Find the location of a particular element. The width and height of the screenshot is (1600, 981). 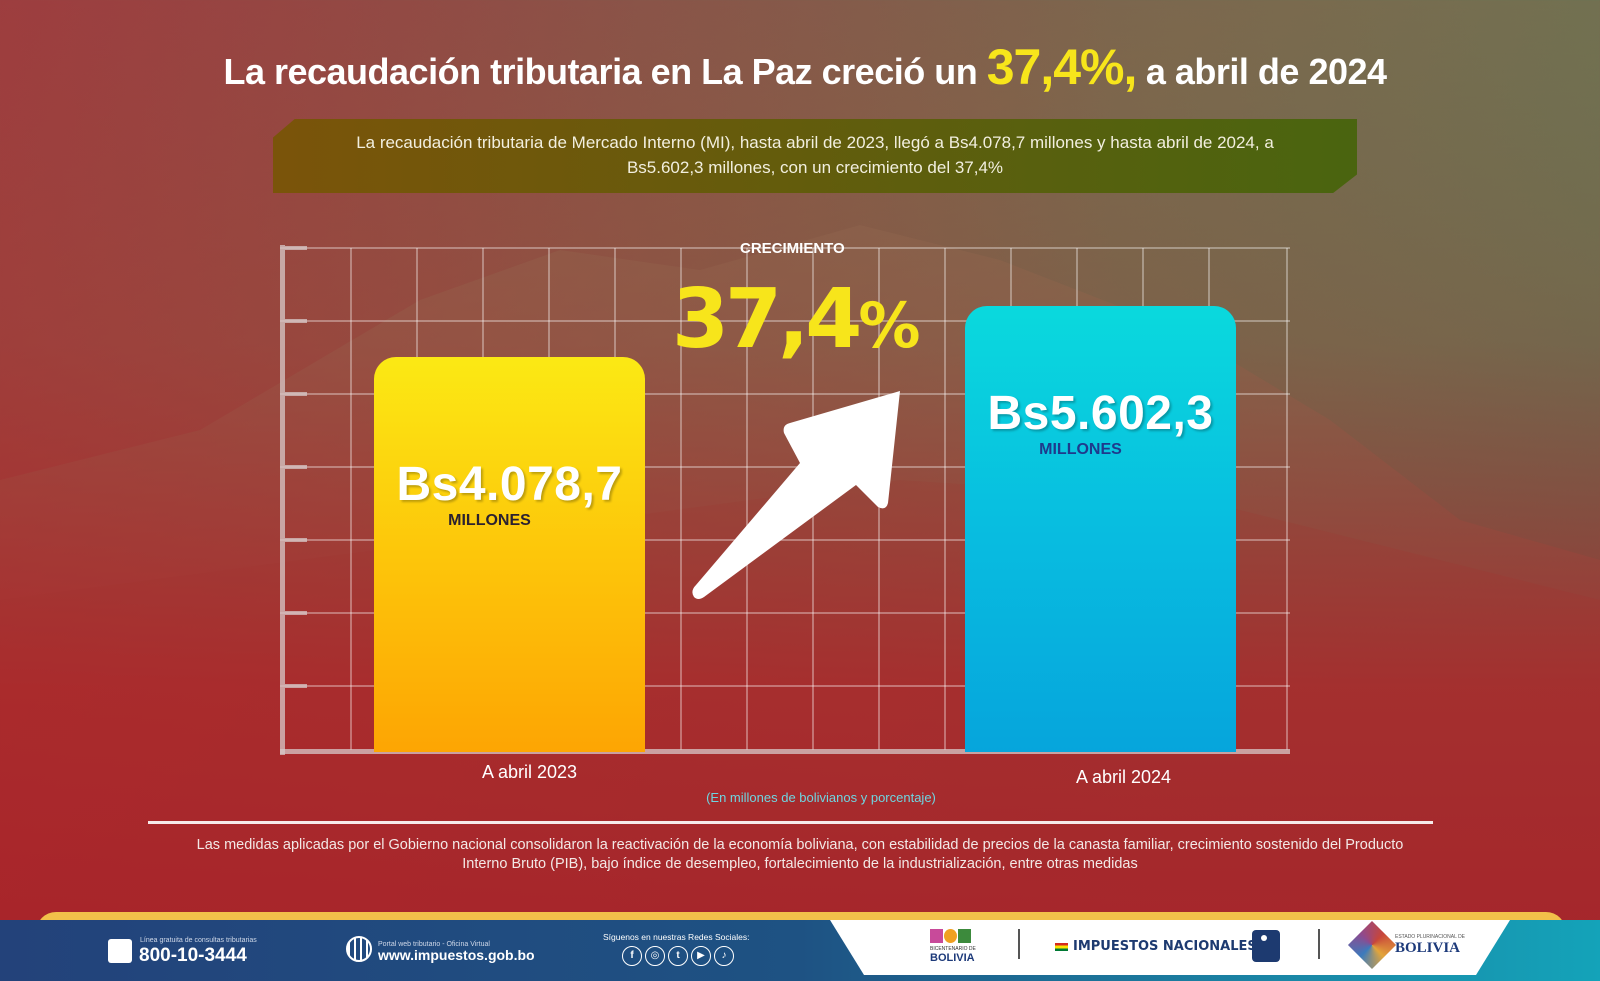

chart-units-note: (En millones de bolivianos y porcentaje) is located at coordinates (821, 797).